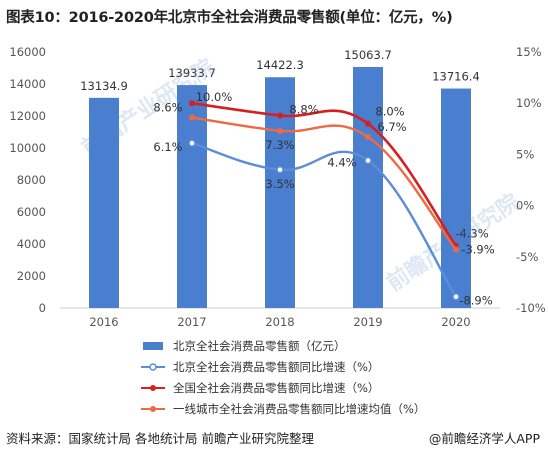 The width and height of the screenshot is (548, 455). Describe the element at coordinates (279, 184) in the screenshot. I see `data-label: 3.5%` at that location.